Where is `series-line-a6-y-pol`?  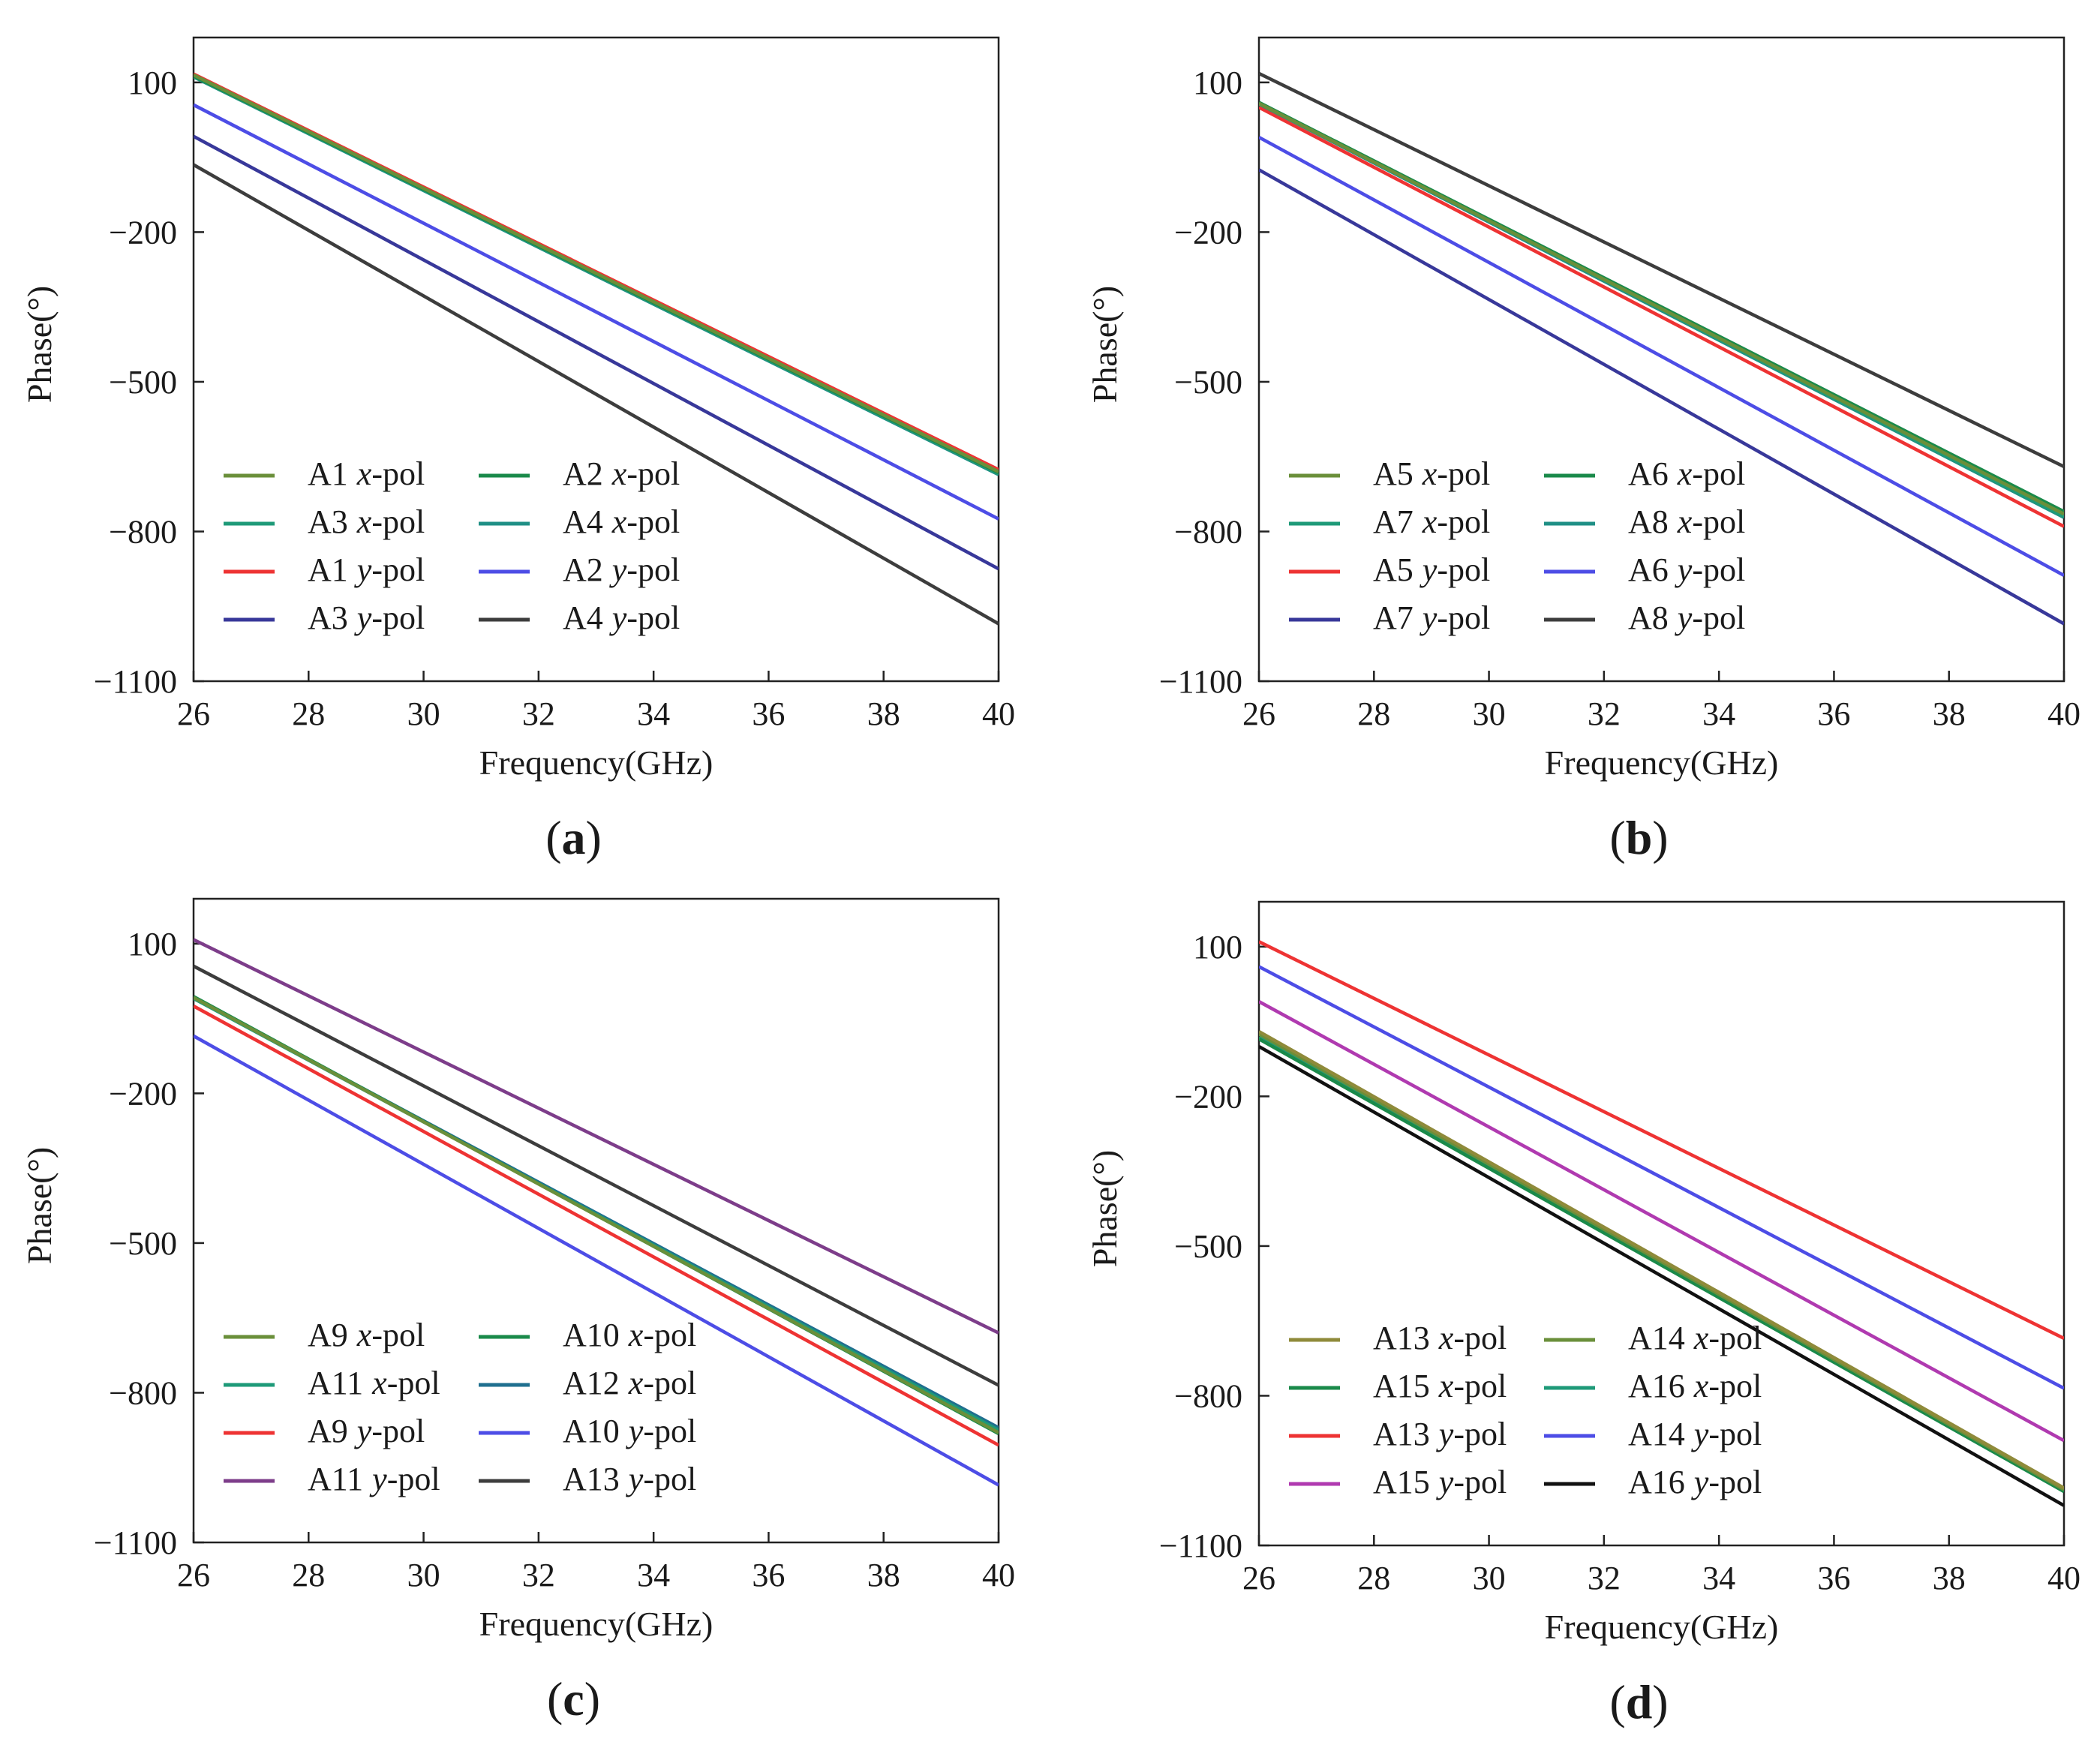
series-line-a6-y-pol is located at coordinates (1662, 356).